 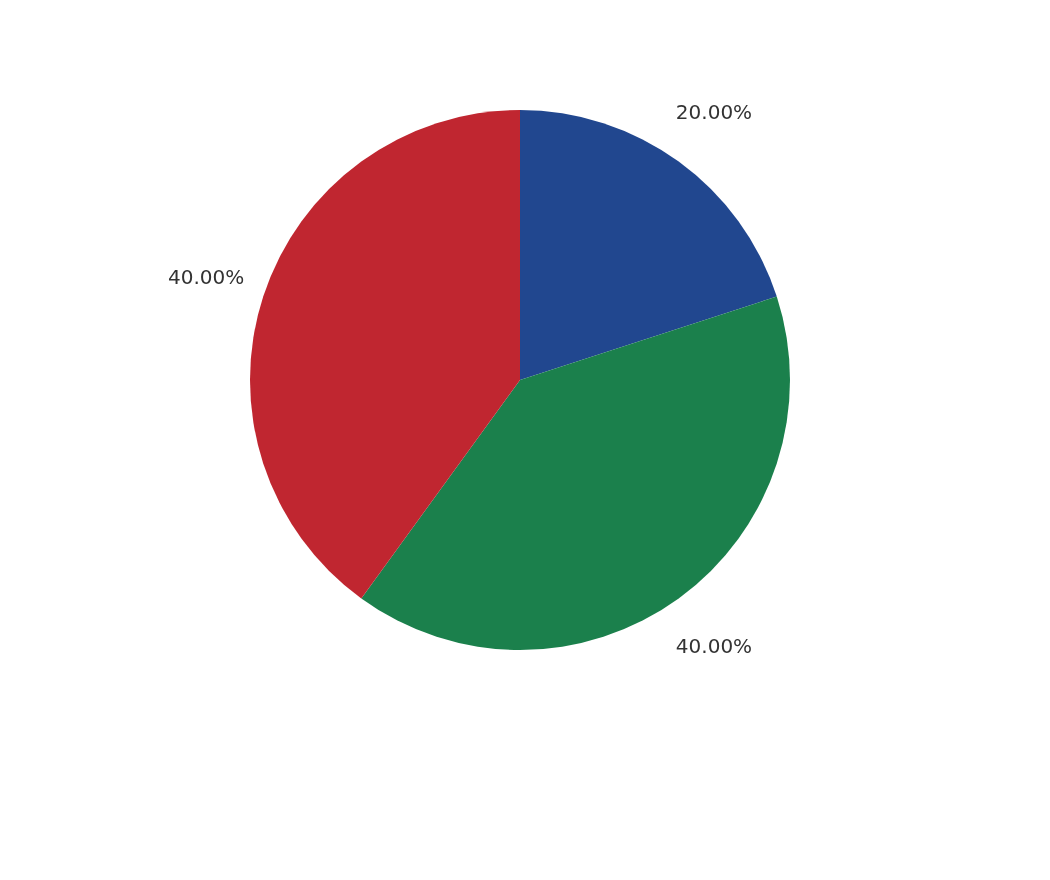 What do you see at coordinates (714, 112) in the screenshot?
I see `data-label: 20.00%` at bounding box center [714, 112].